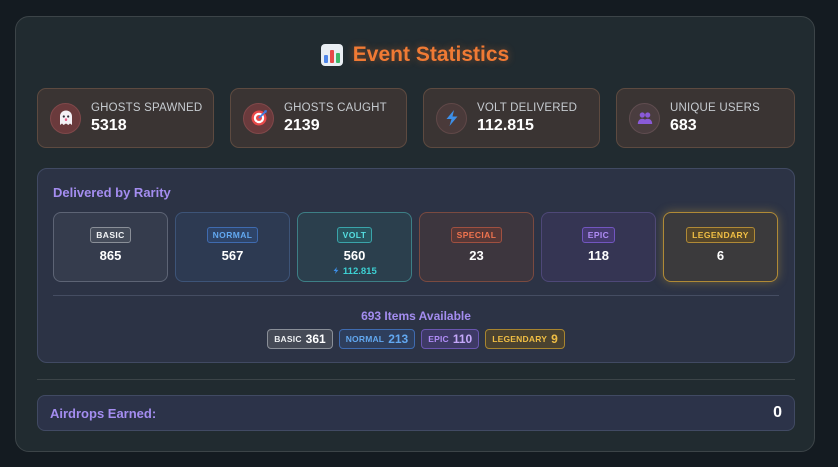  What do you see at coordinates (476, 235) in the screenshot?
I see `rarity-badge: SPECIAL` at bounding box center [476, 235].